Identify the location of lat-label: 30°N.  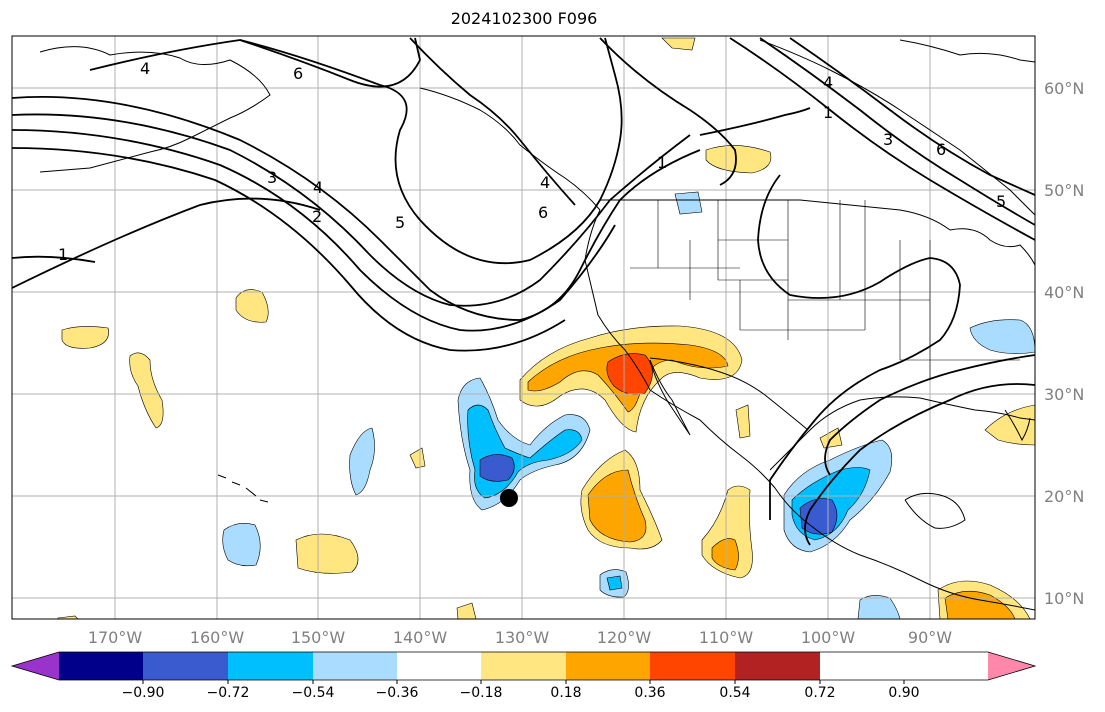
(1064, 394).